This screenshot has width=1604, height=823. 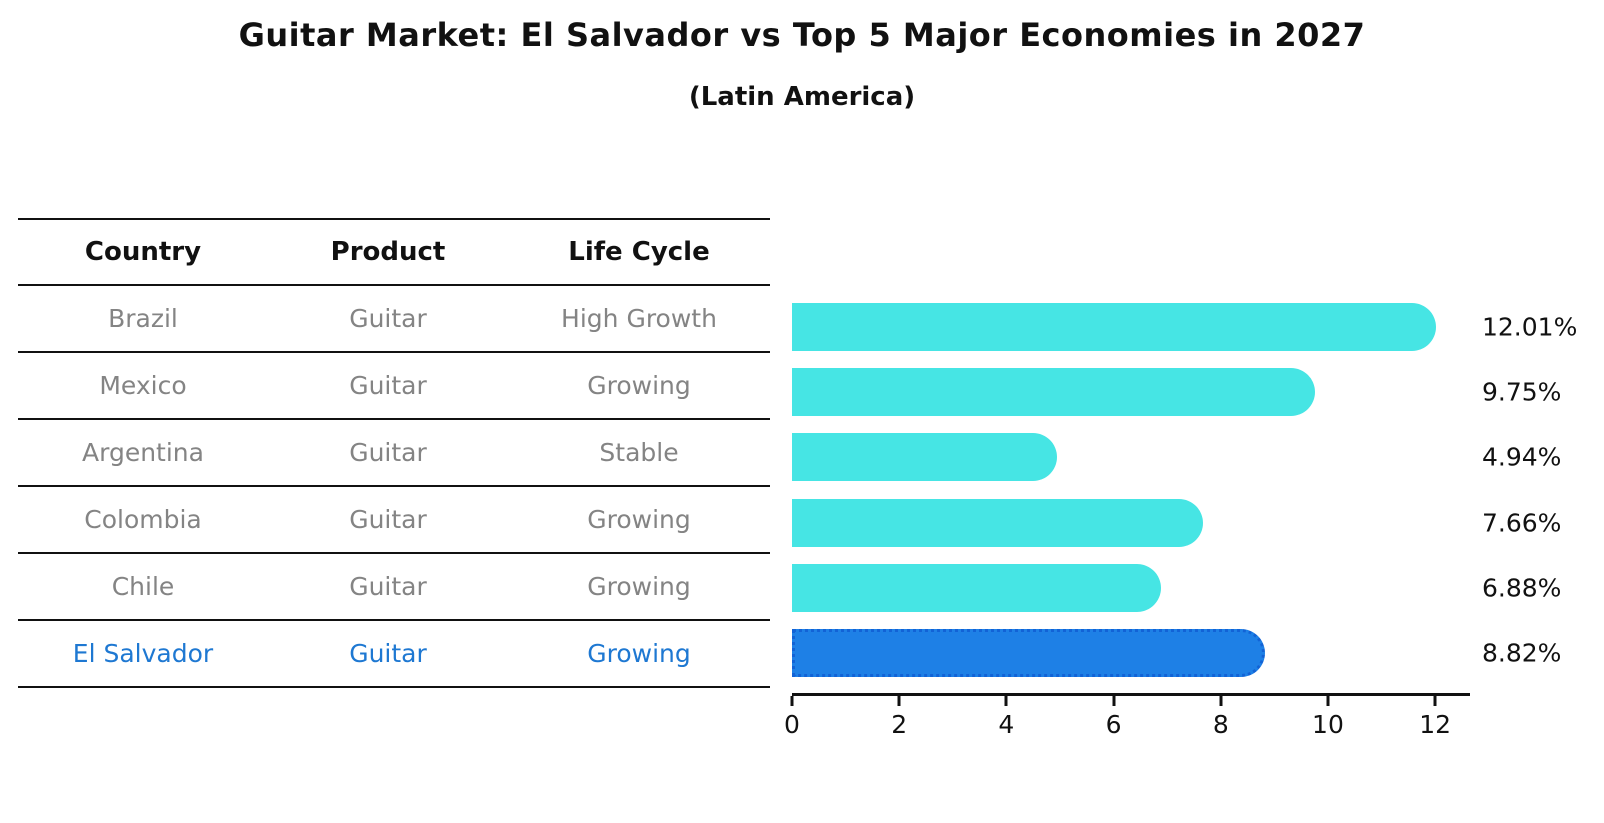 What do you see at coordinates (792, 724) in the screenshot?
I see `x-tick-label-0: 0` at bounding box center [792, 724].